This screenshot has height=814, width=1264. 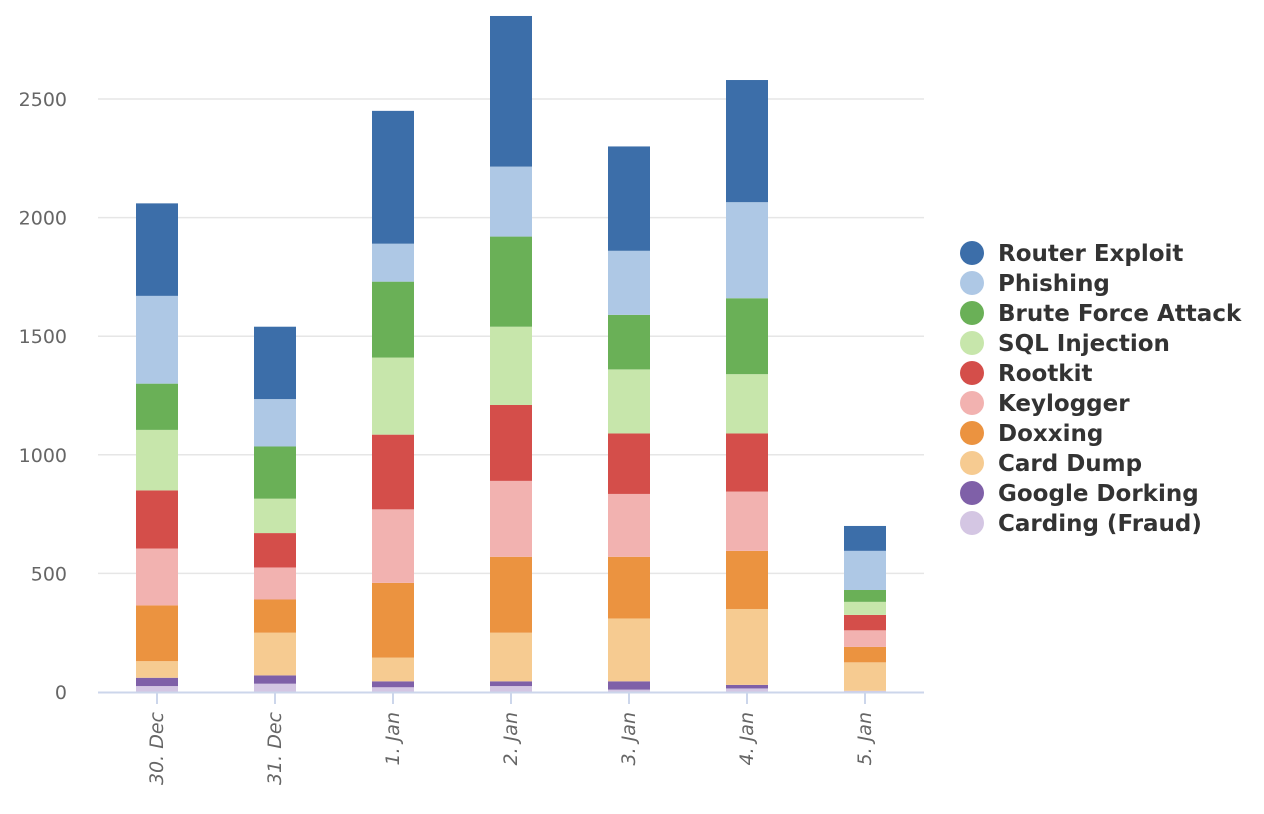 What do you see at coordinates (1065, 344) in the screenshot?
I see `legend-item: SQL Injection` at bounding box center [1065, 344].